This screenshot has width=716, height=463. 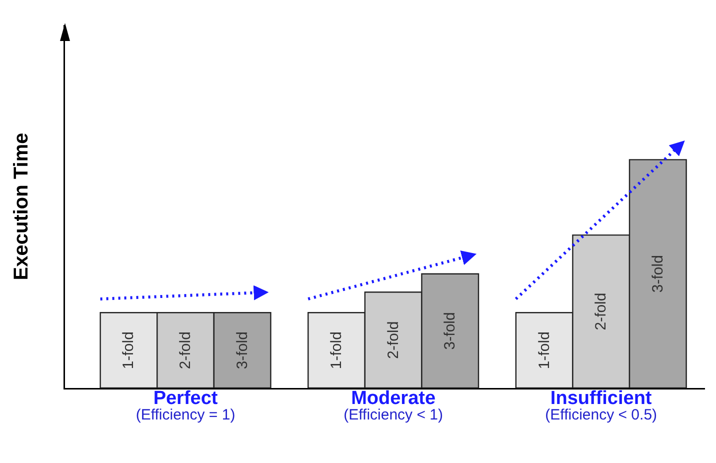 What do you see at coordinates (393, 406) in the screenshot?
I see `x-tick-label: Moderate (Efficiency < 1)` at bounding box center [393, 406].